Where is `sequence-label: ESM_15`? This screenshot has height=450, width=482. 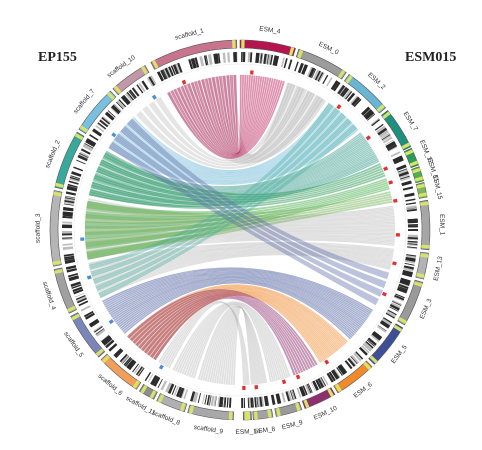 sequence-label: ESM_15 is located at coordinates (437, 187).